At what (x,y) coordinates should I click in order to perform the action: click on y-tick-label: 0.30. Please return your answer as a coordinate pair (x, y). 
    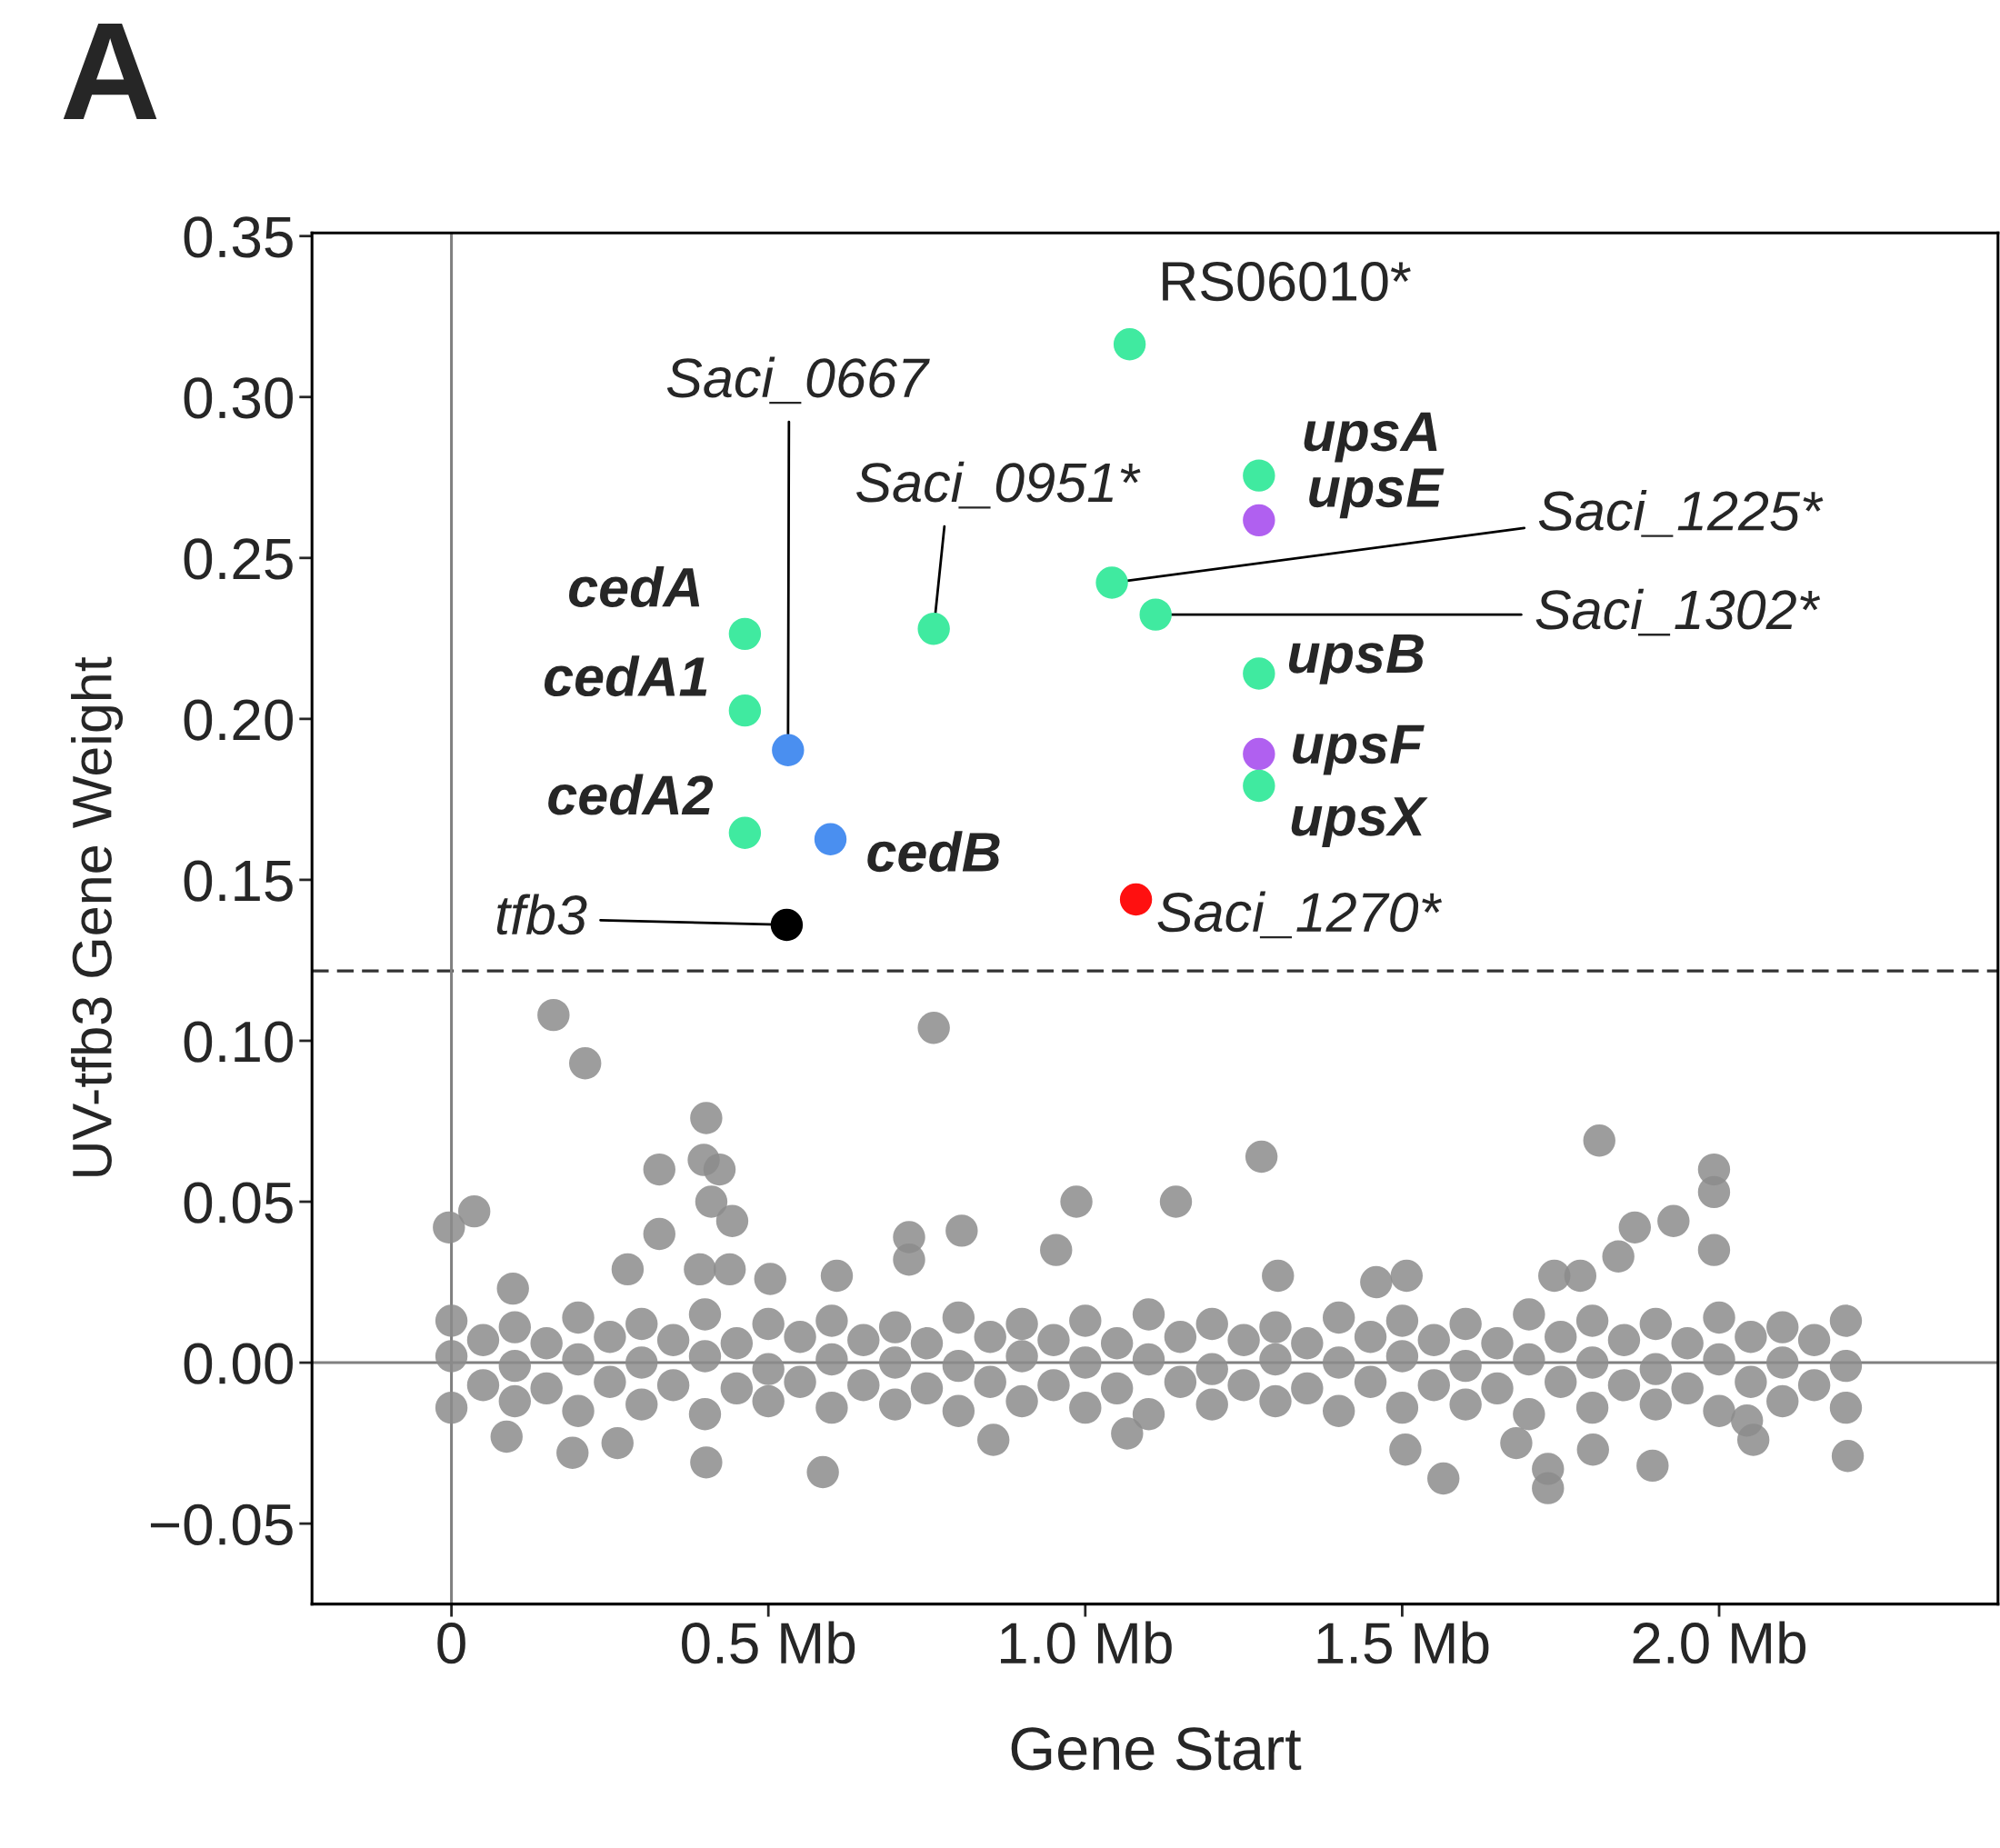
    Looking at the image, I should click on (238, 398).